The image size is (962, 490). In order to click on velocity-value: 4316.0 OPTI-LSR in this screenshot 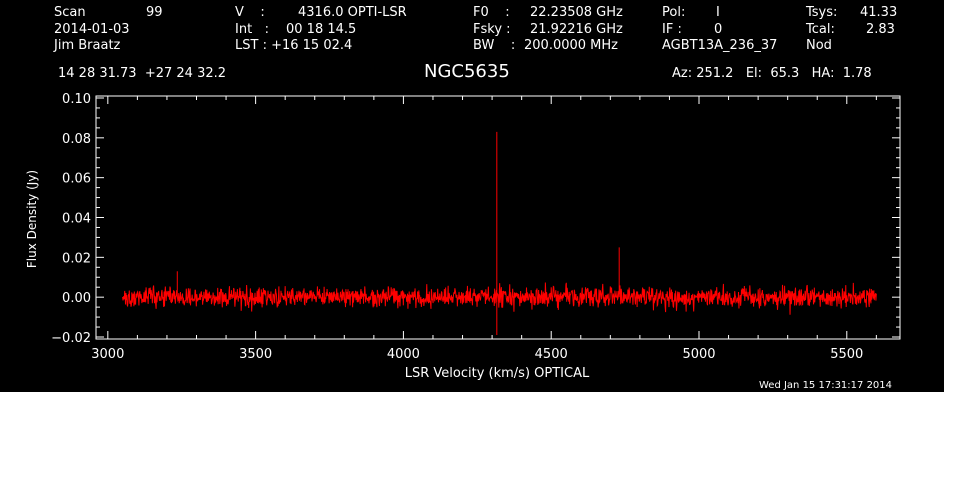, I will do `click(352, 12)`.